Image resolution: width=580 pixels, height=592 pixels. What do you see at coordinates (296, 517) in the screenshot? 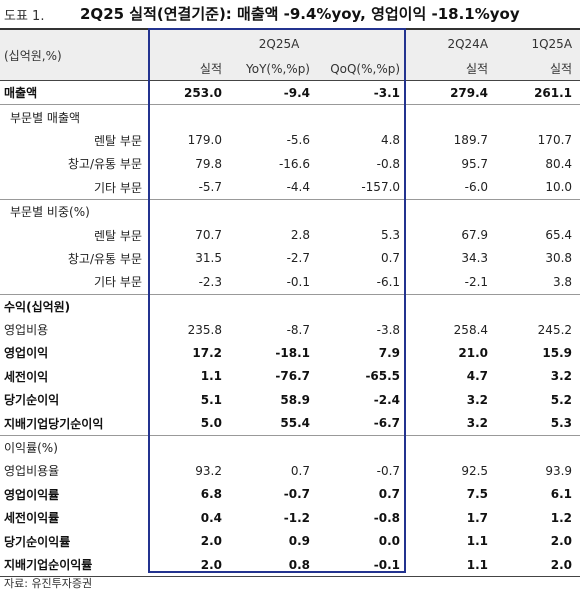
I see `value-2q25a-yoy: -1.2` at bounding box center [296, 517].